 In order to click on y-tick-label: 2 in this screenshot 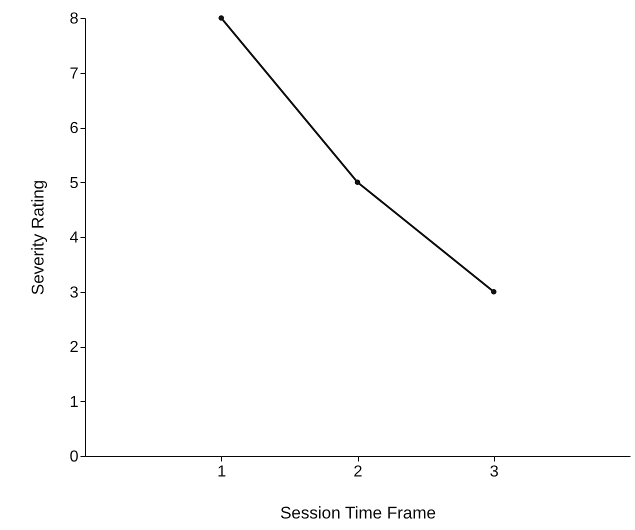, I will do `click(74, 347)`.